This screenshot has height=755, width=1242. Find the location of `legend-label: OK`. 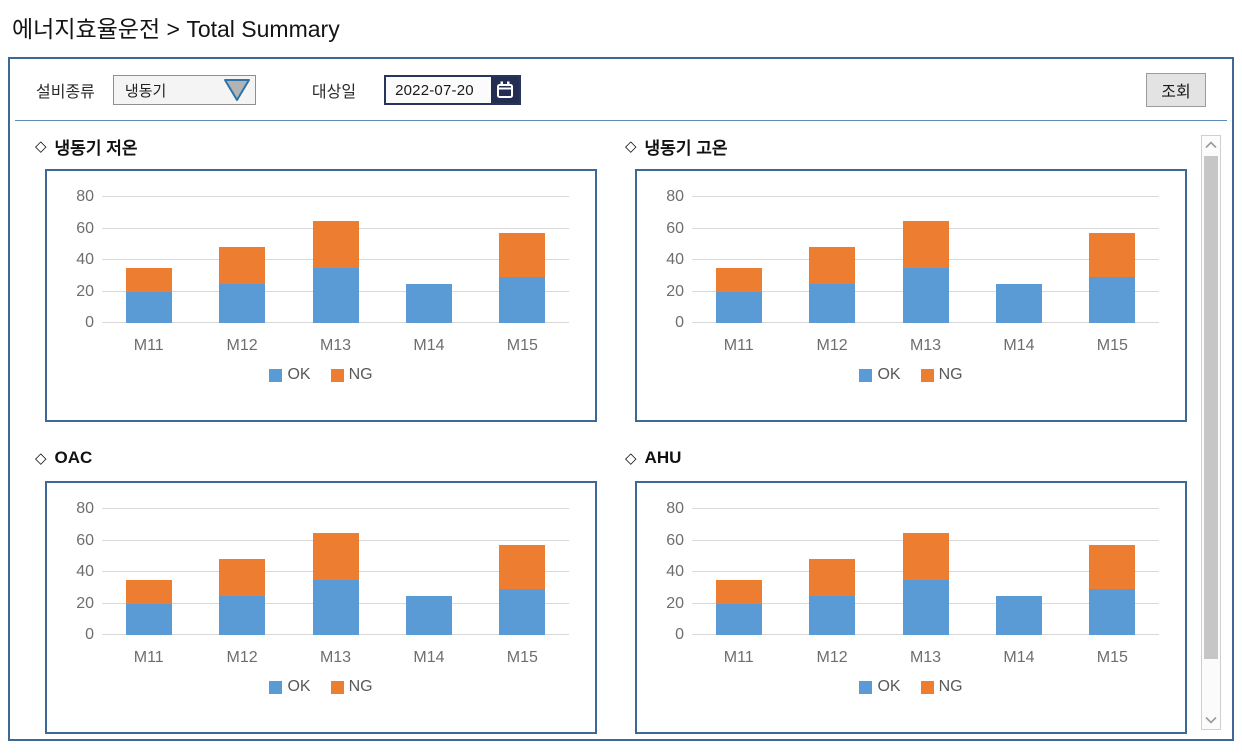

legend-label: OK is located at coordinates (299, 686).